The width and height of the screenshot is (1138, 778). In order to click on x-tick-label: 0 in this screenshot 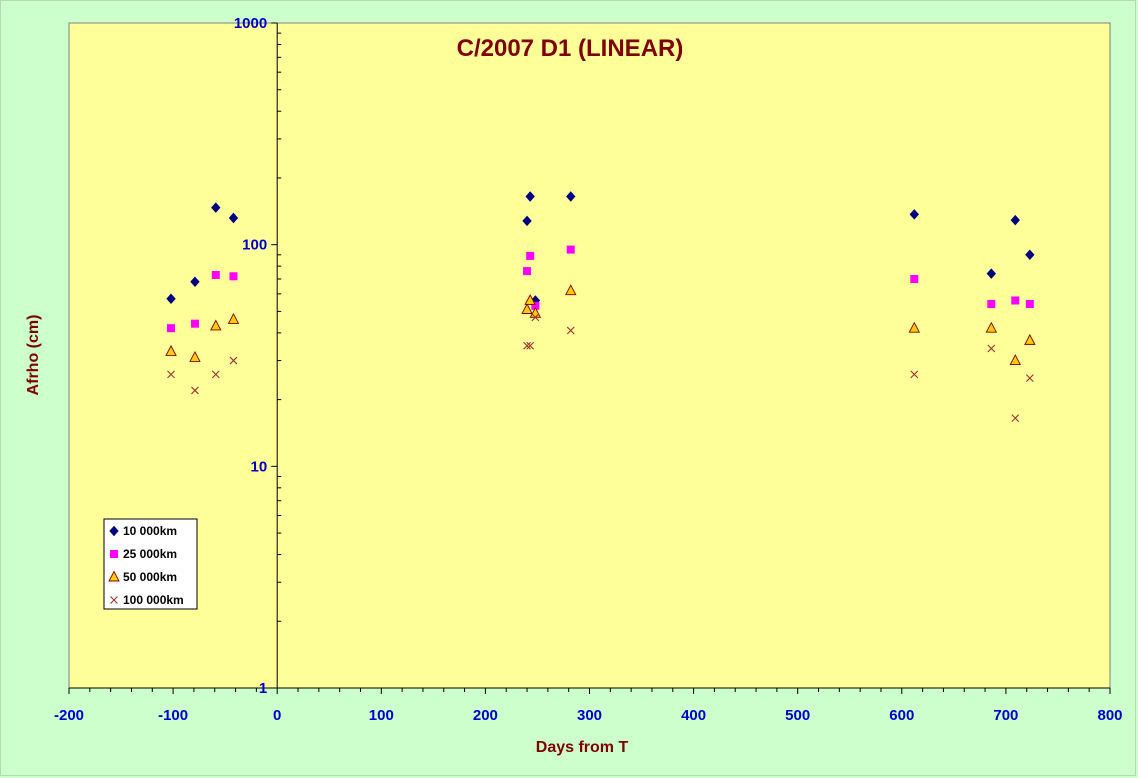, I will do `click(277, 715)`.